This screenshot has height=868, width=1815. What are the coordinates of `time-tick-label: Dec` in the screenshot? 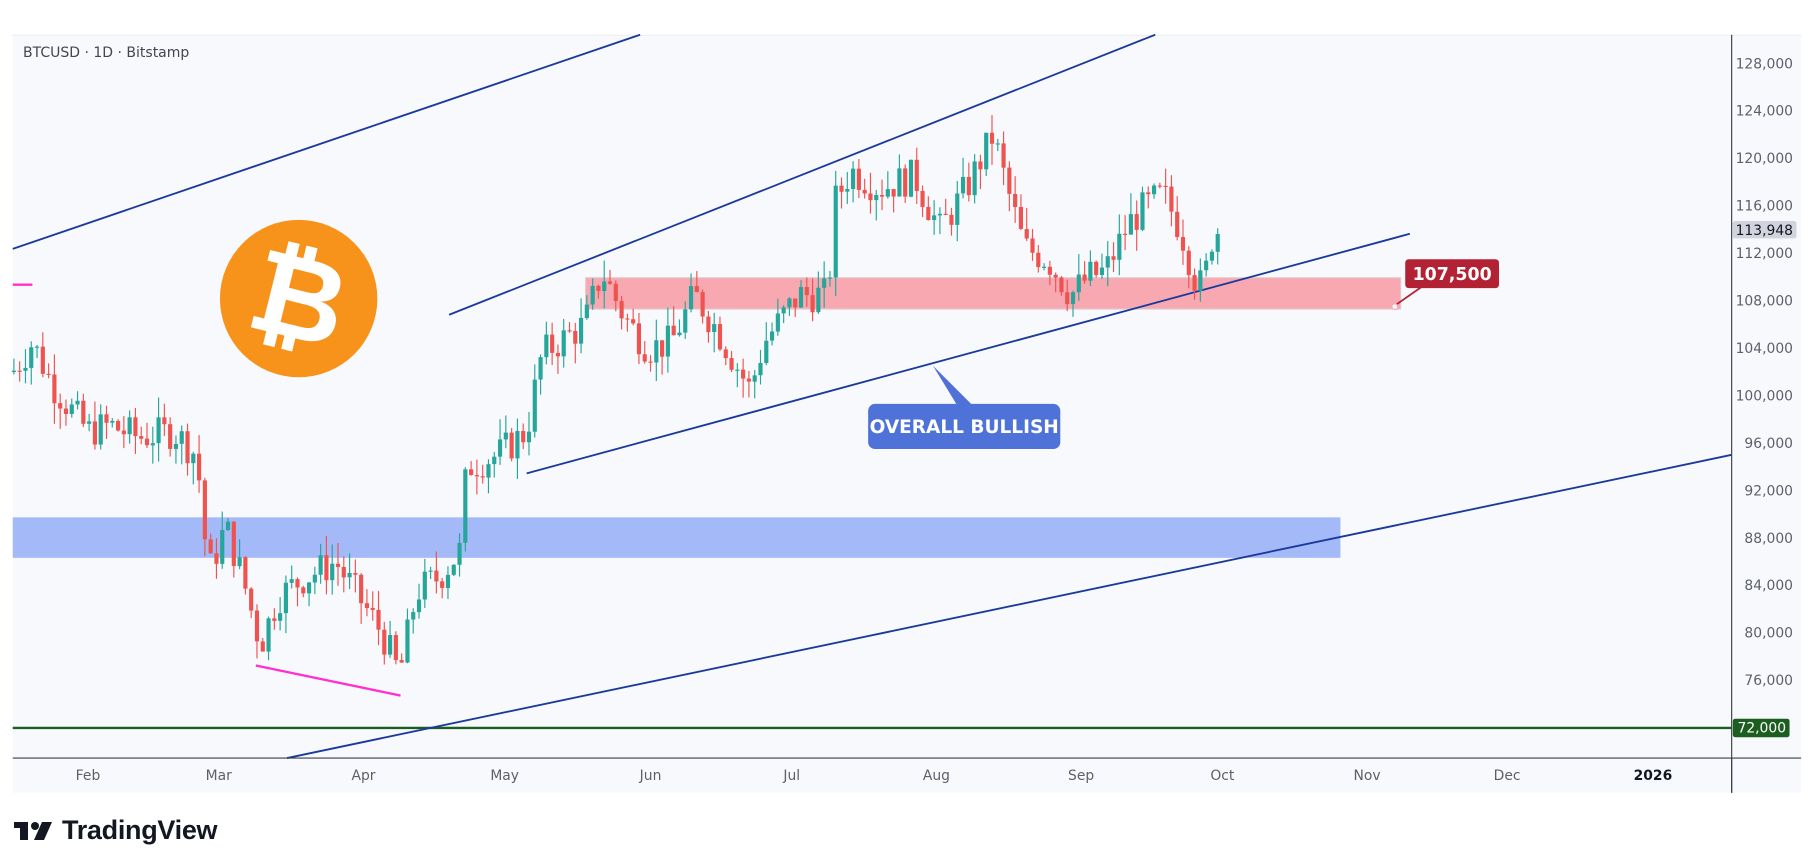 It's located at (1507, 776).